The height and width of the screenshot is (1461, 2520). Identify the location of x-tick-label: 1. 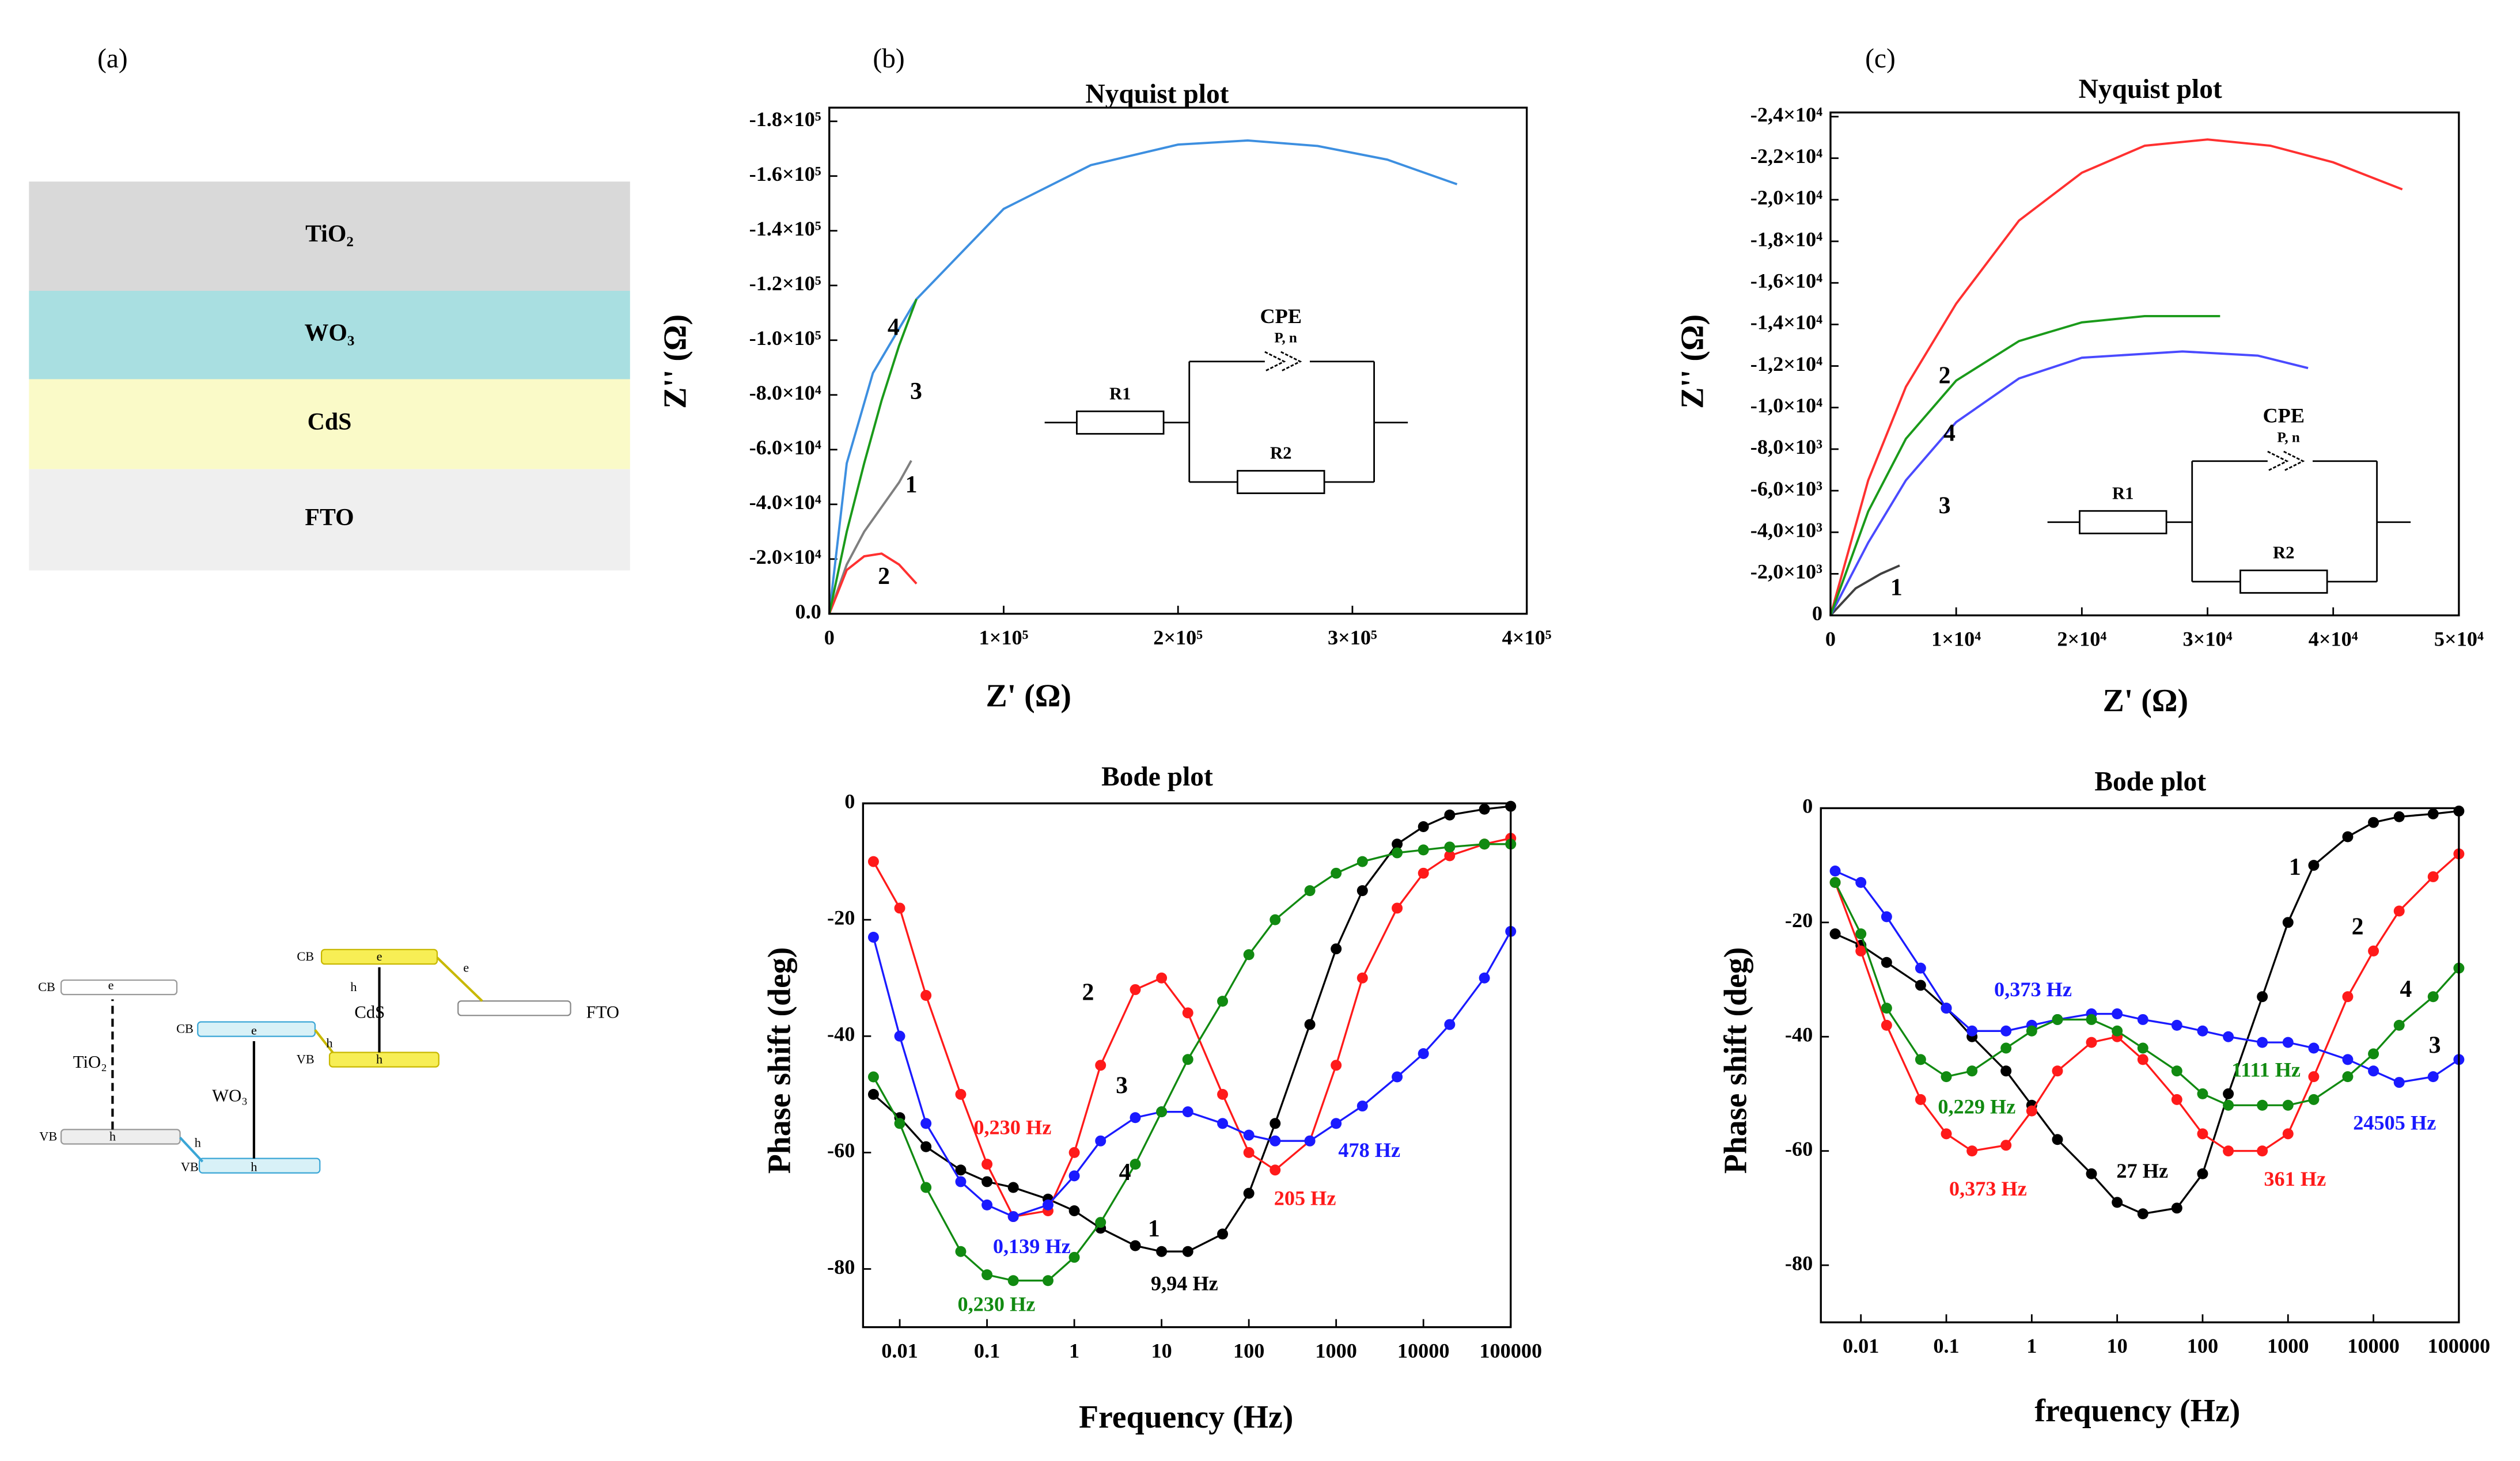
(2031, 1345).